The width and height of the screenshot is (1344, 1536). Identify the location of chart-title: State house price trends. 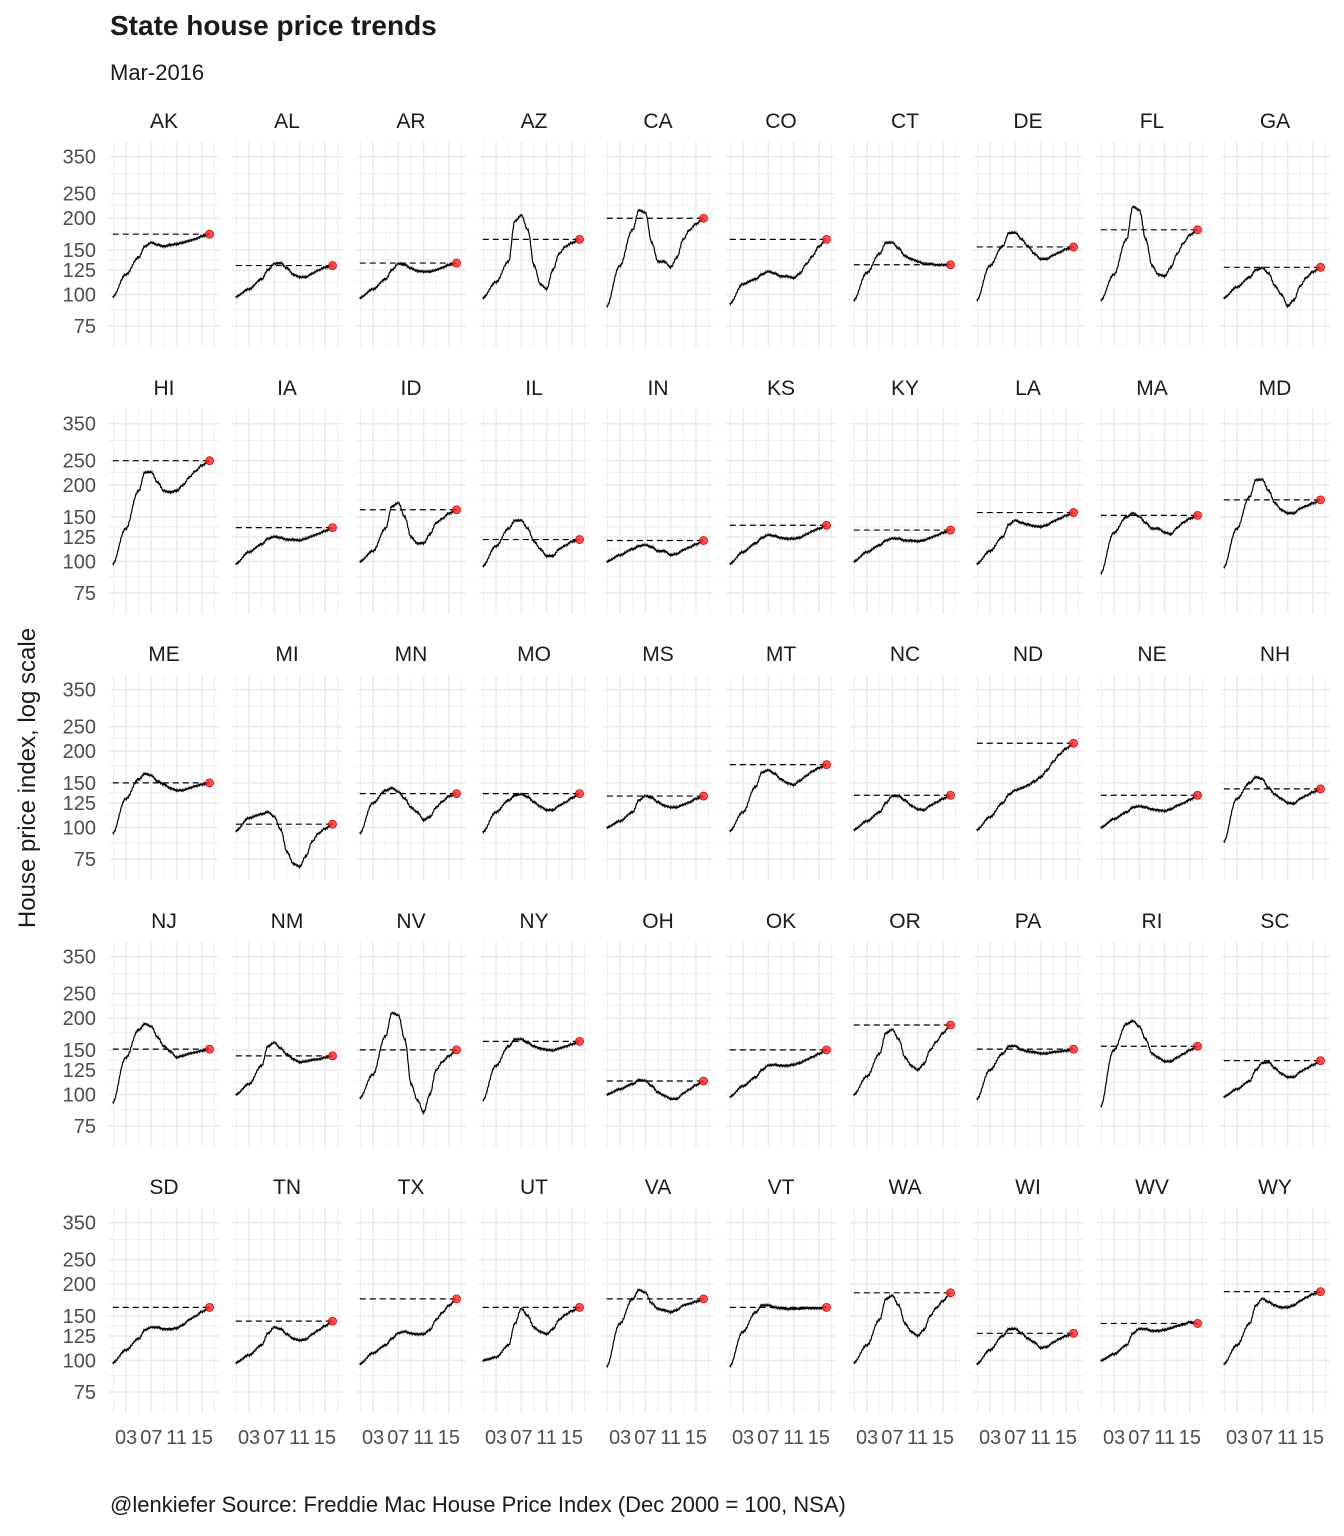
(273, 25).